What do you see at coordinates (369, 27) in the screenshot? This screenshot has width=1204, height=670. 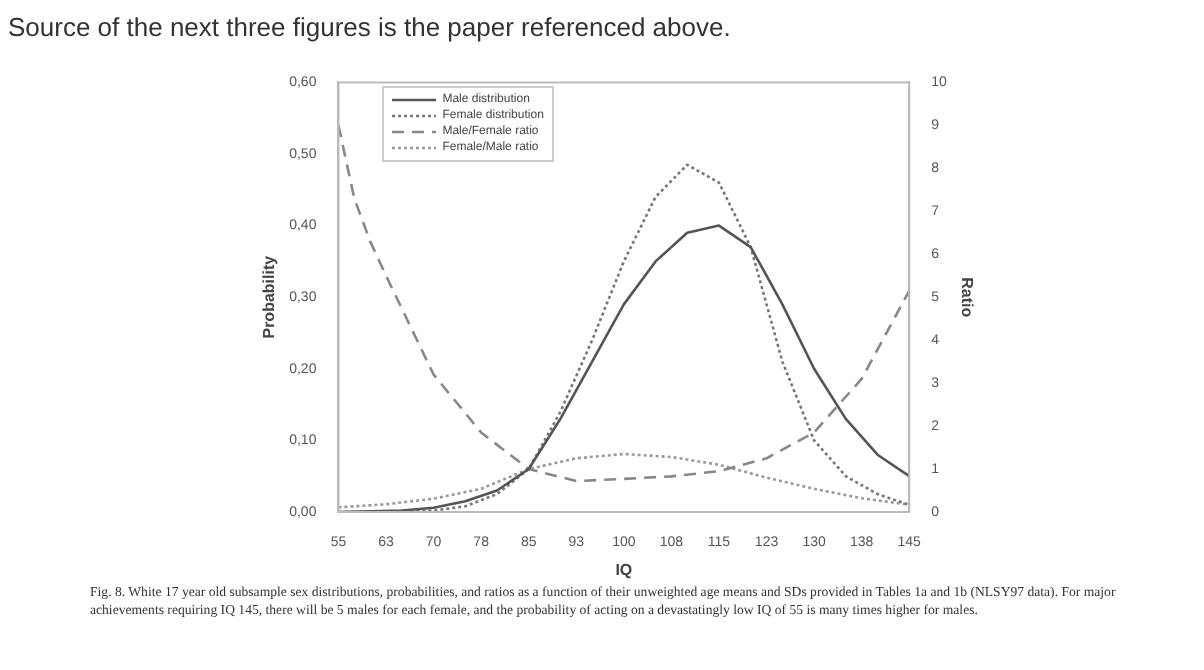 I see `chart-title: Source of the next three figures is the paper referenced above.` at bounding box center [369, 27].